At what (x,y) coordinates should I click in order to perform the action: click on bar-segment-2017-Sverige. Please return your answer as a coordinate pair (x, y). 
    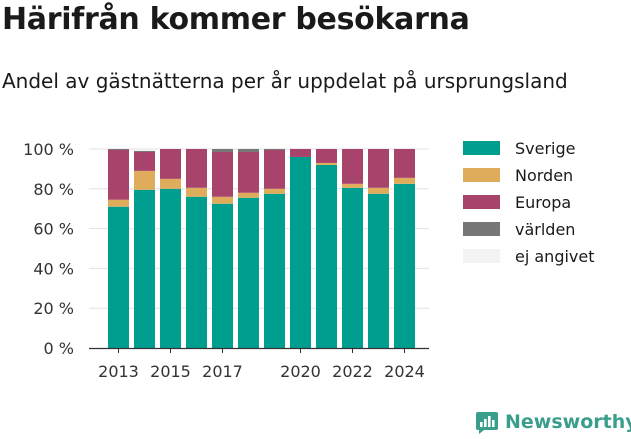
    Looking at the image, I should click on (222, 275).